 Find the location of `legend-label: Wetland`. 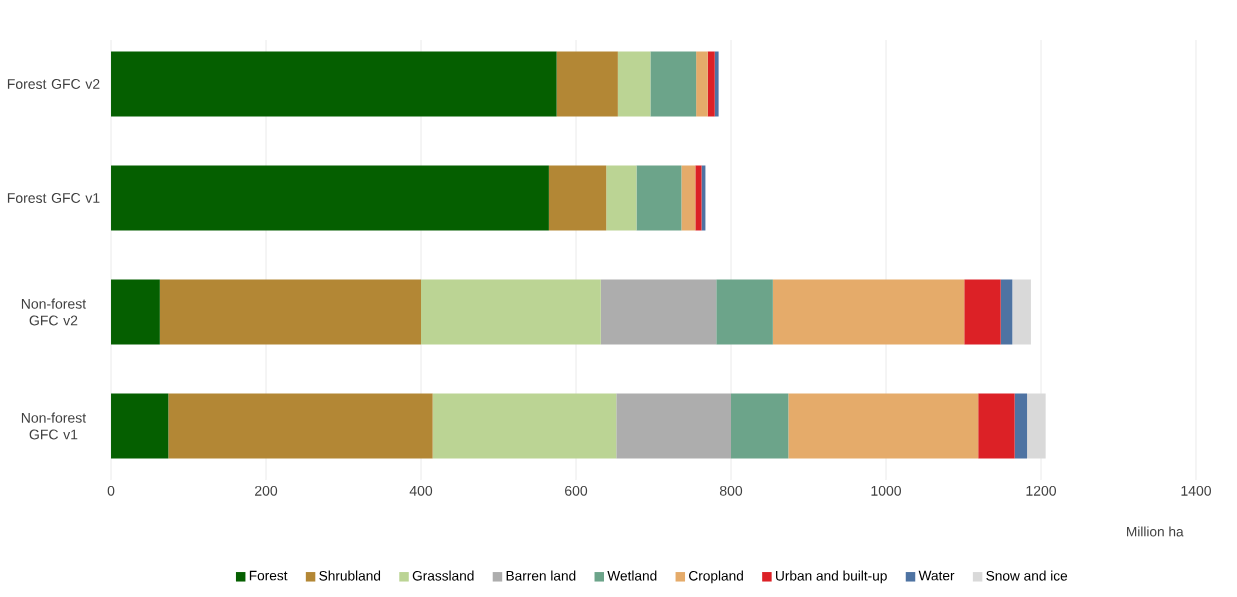

legend-label: Wetland is located at coordinates (632, 575).